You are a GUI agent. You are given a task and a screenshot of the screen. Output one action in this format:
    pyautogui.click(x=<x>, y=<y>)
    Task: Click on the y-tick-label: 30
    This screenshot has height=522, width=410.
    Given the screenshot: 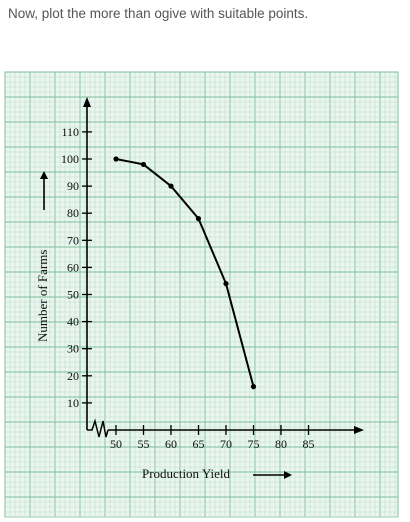 What is the action you would take?
    pyautogui.click(x=73, y=349)
    